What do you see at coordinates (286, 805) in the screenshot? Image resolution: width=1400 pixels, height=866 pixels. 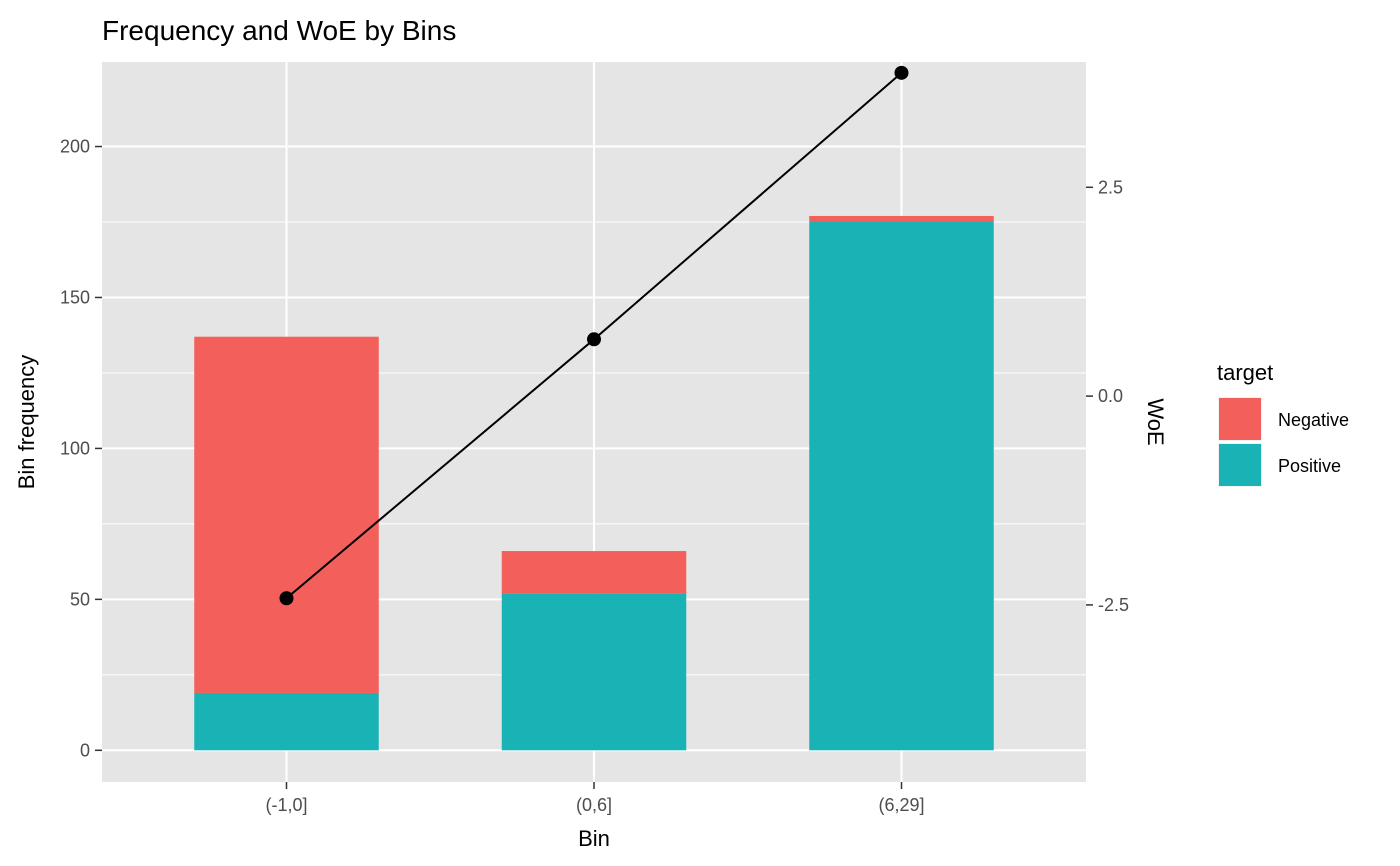 I see `x-tick-label: (-1,0]` at bounding box center [286, 805].